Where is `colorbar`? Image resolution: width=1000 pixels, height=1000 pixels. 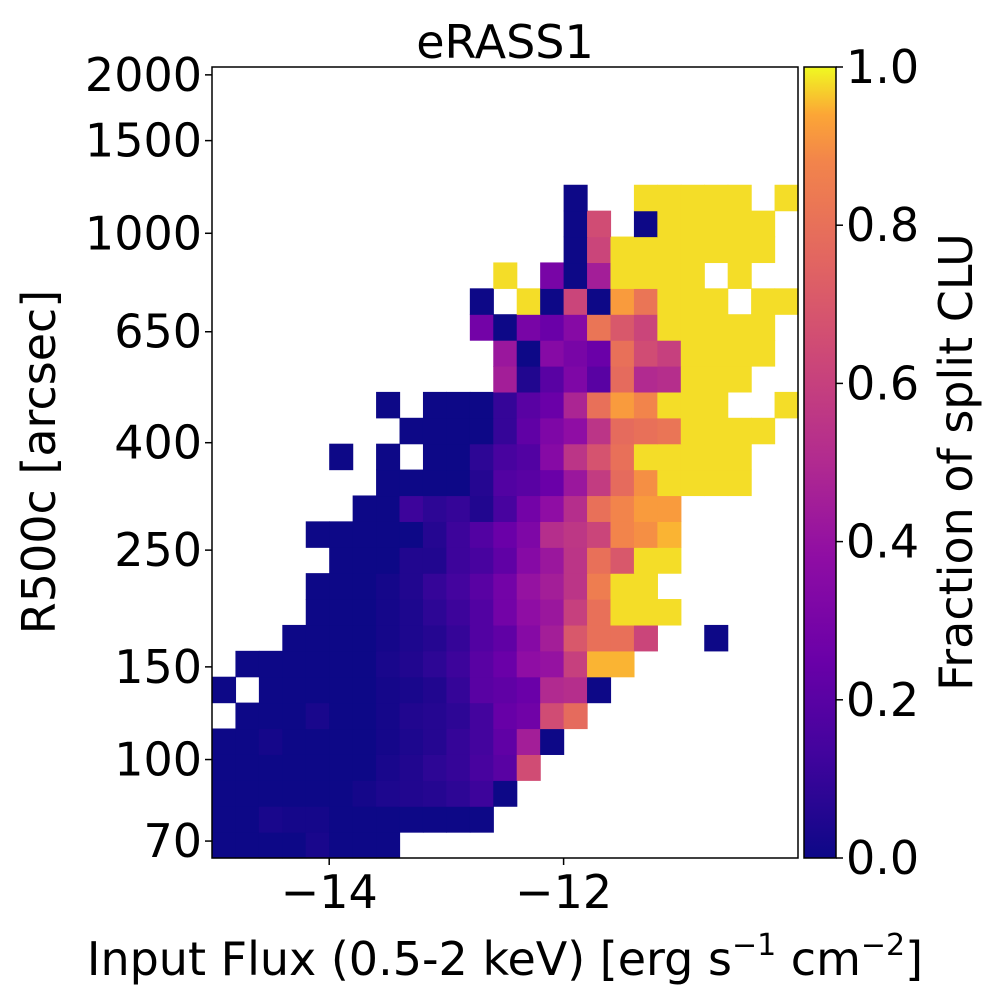
colorbar is located at coordinates (820, 462).